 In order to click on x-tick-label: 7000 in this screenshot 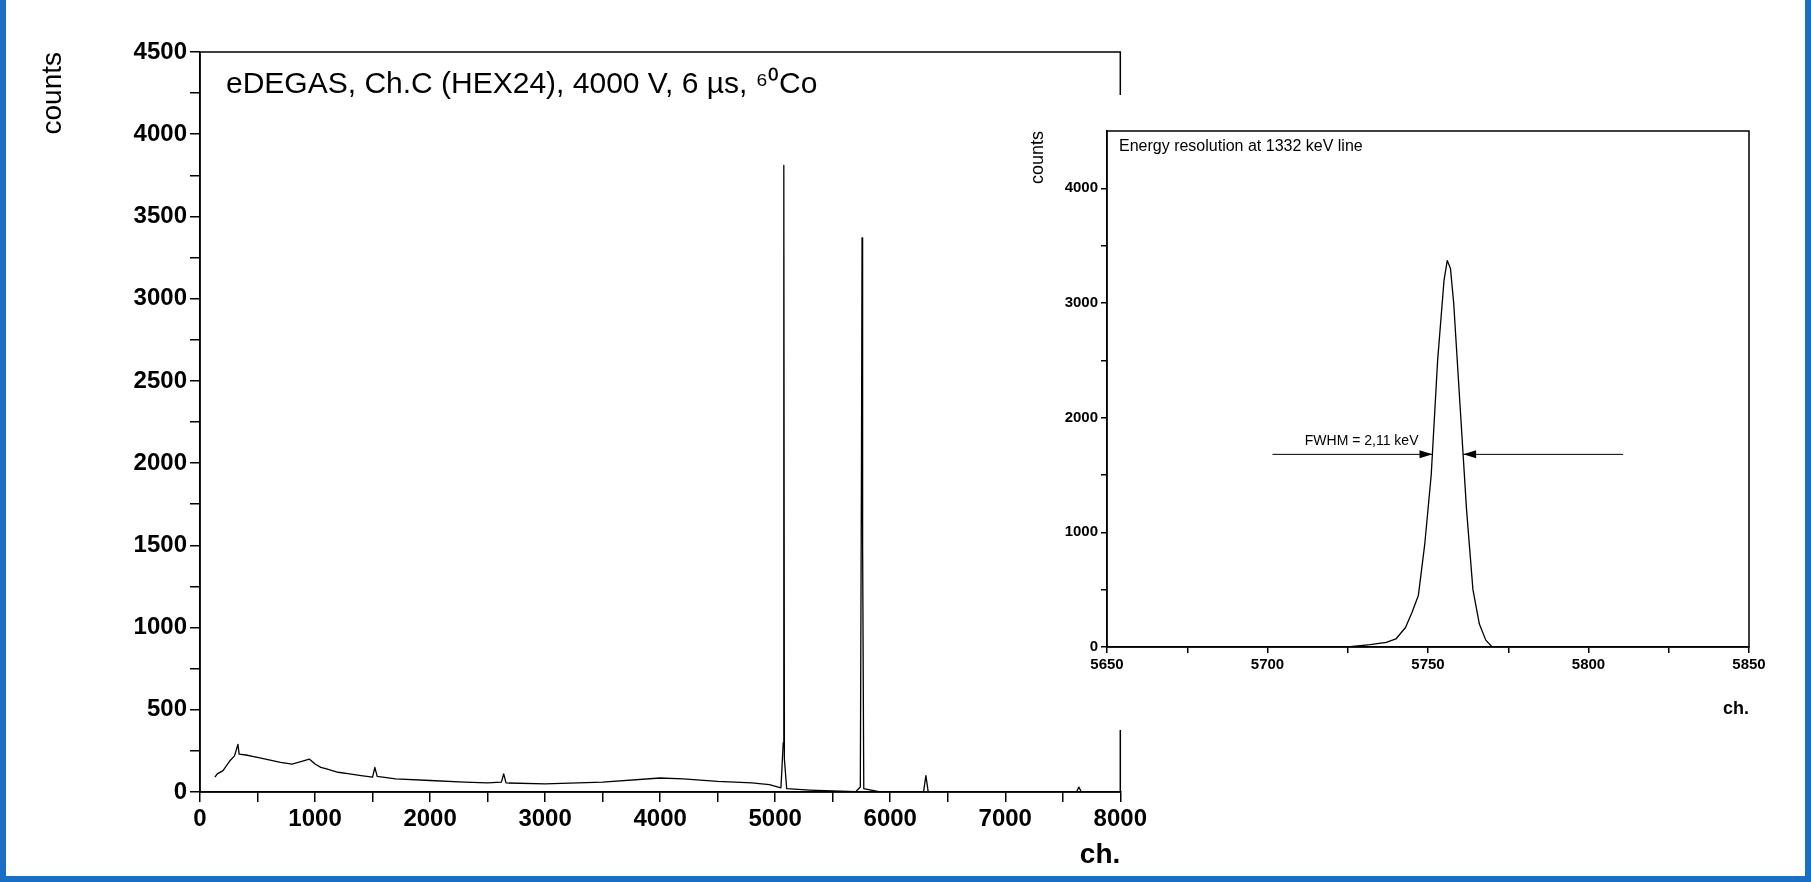, I will do `click(1005, 818)`.